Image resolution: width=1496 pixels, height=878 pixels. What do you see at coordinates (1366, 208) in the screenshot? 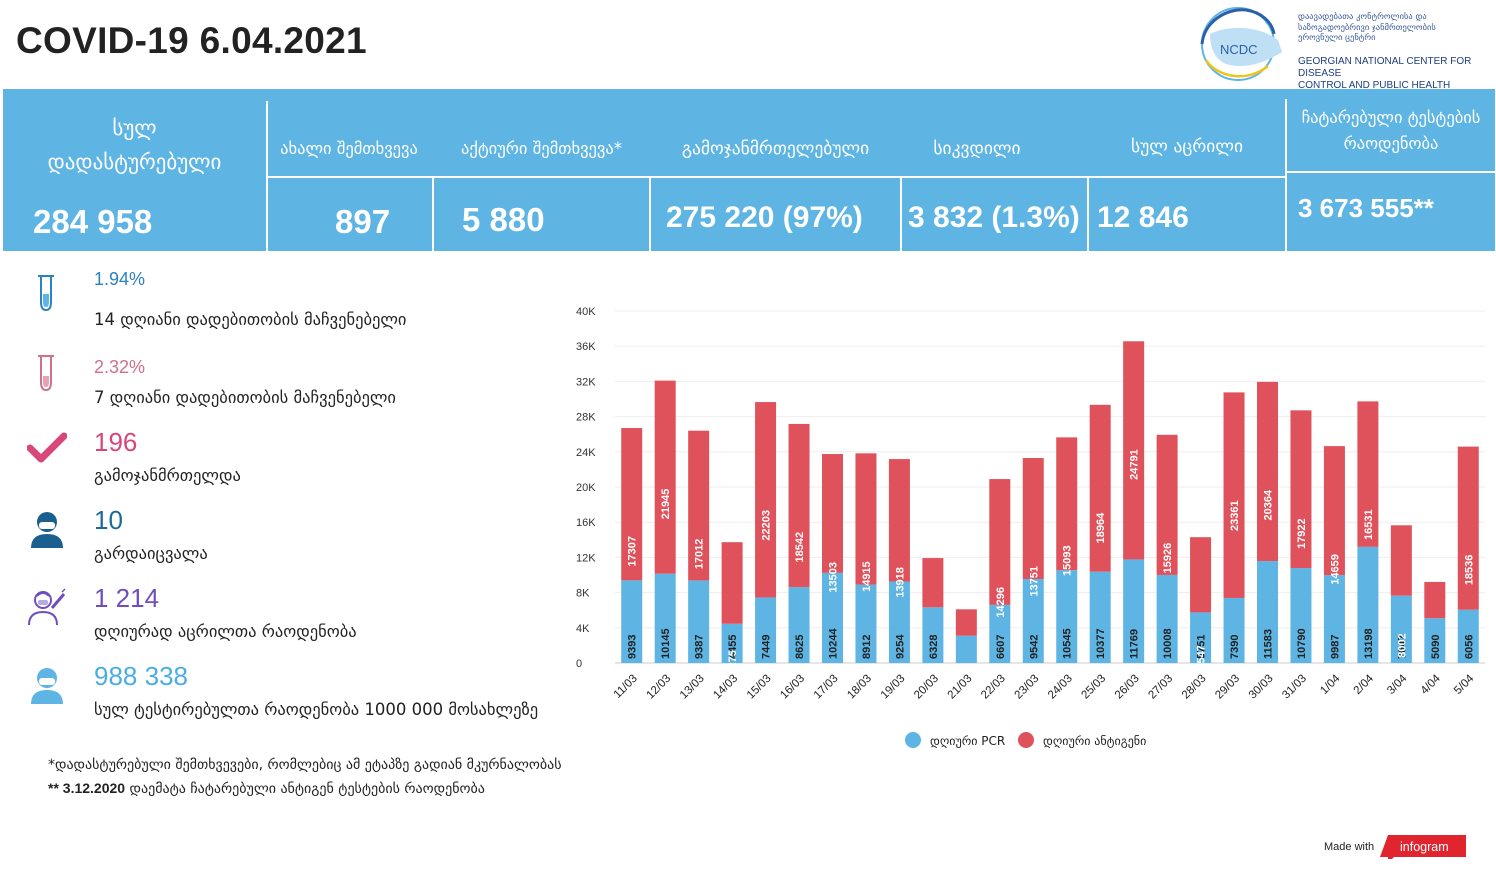
I see `tests-value: 3 673 555**` at bounding box center [1366, 208].